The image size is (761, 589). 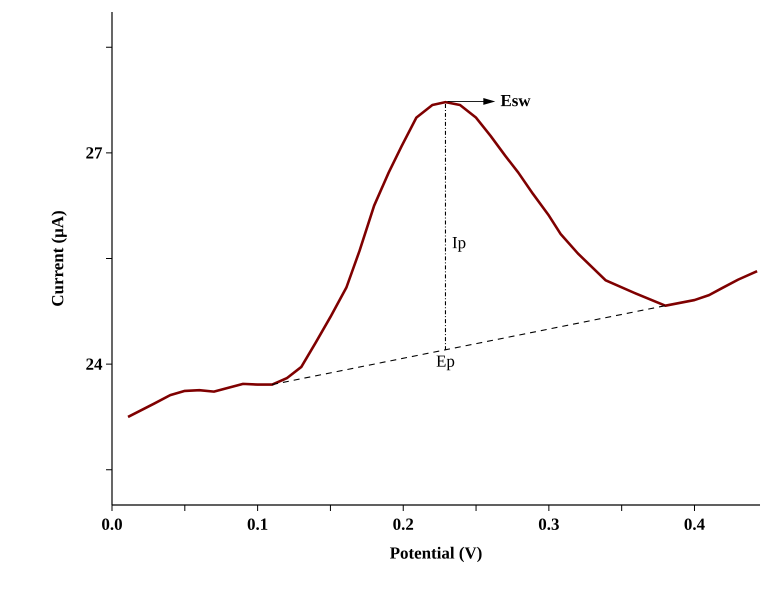 I want to click on annotation: Ip, so click(x=459, y=244).